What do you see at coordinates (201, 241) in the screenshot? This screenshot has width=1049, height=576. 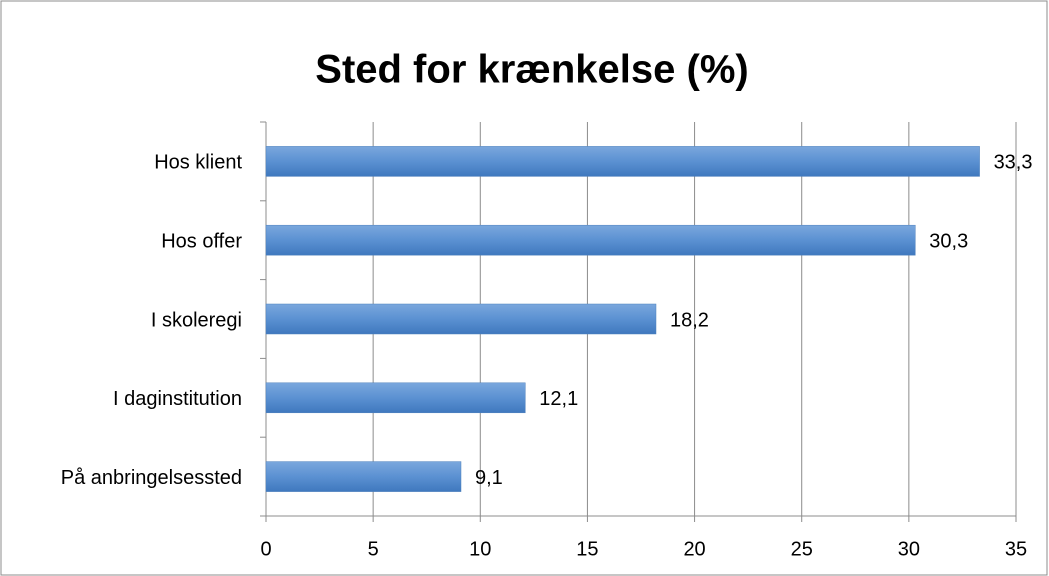 I see `y-tick-label: Hos offer` at bounding box center [201, 241].